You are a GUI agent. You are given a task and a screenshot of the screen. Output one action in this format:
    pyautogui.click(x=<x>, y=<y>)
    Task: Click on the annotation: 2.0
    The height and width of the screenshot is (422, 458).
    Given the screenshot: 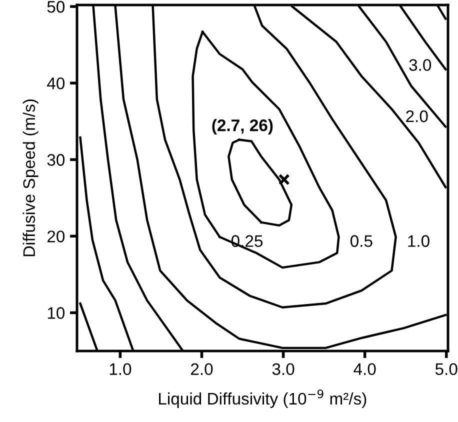 What is the action you would take?
    pyautogui.click(x=417, y=116)
    